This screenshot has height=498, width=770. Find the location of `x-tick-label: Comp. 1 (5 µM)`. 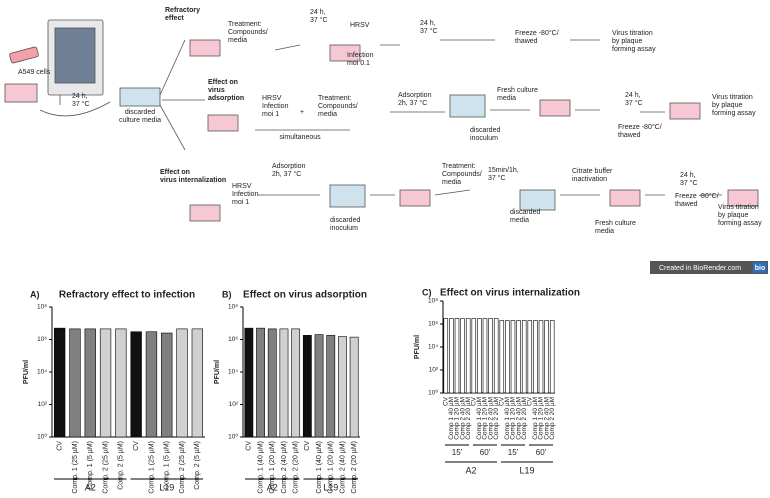

x-tick-label: Comp. 1 (5 µM) is located at coordinates (167, 465).